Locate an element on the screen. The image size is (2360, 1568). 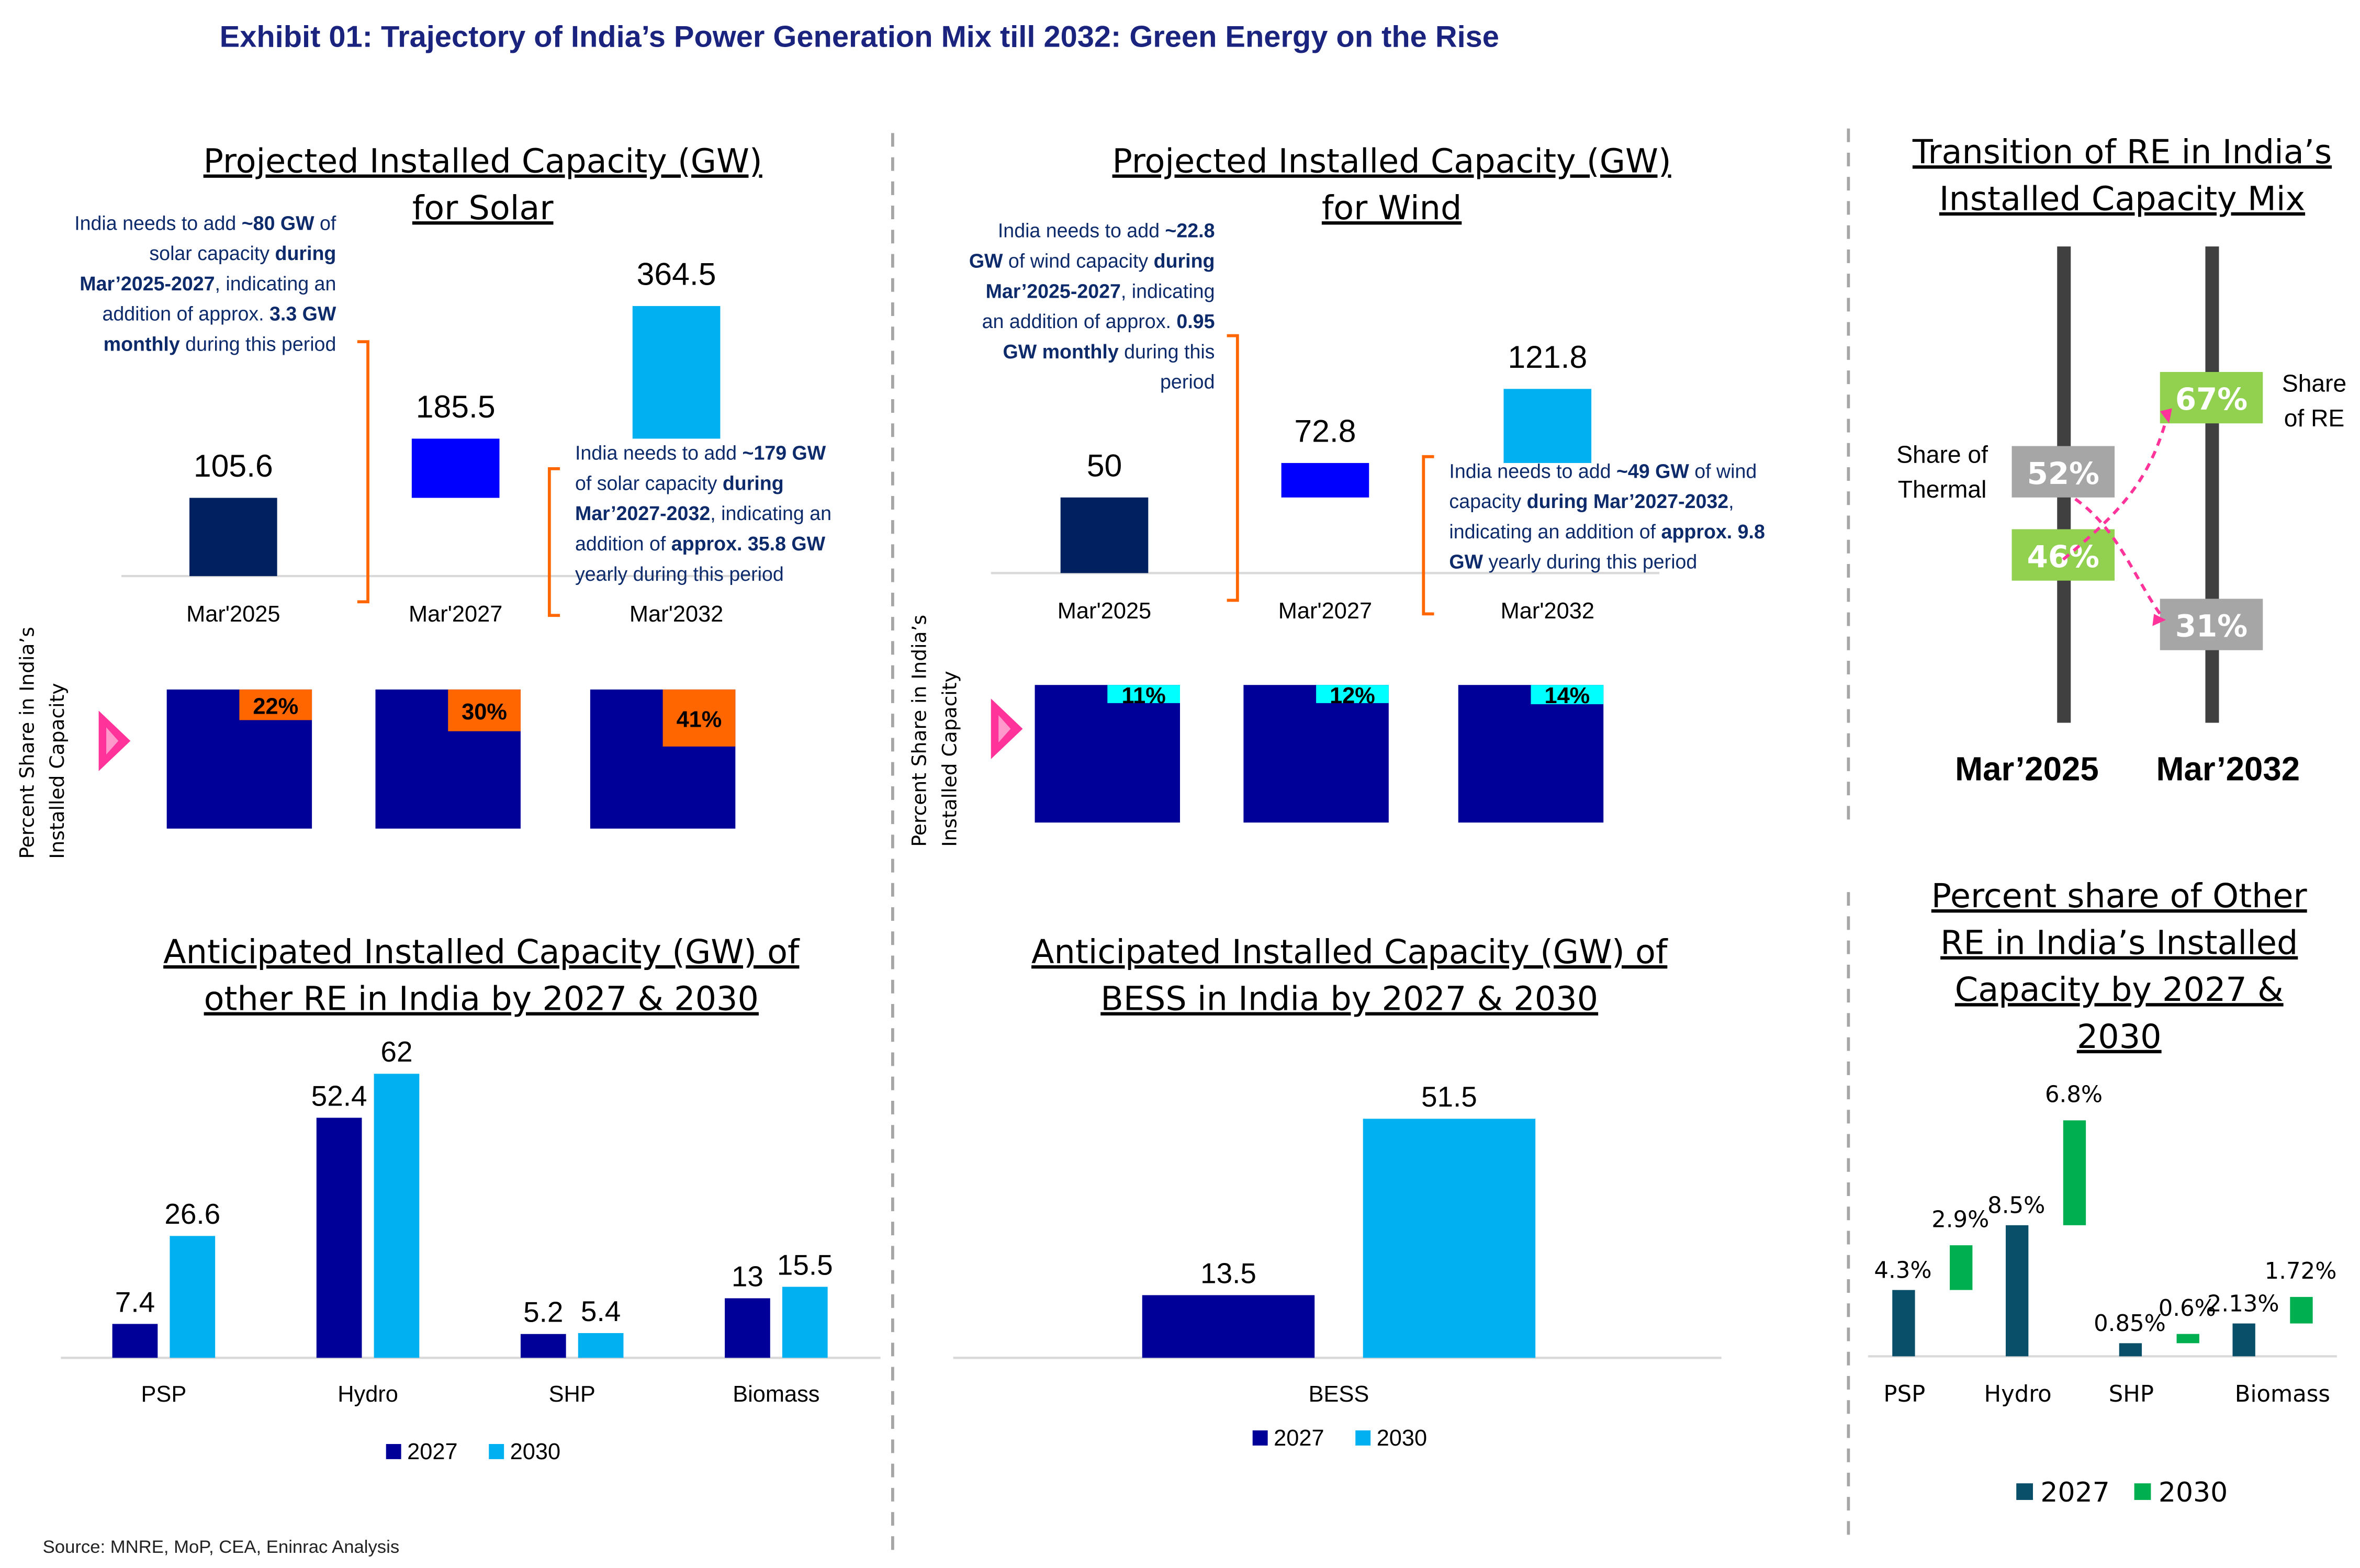
wind-annotation-1-line: GW of wind capacity during is located at coordinates (1092, 261).